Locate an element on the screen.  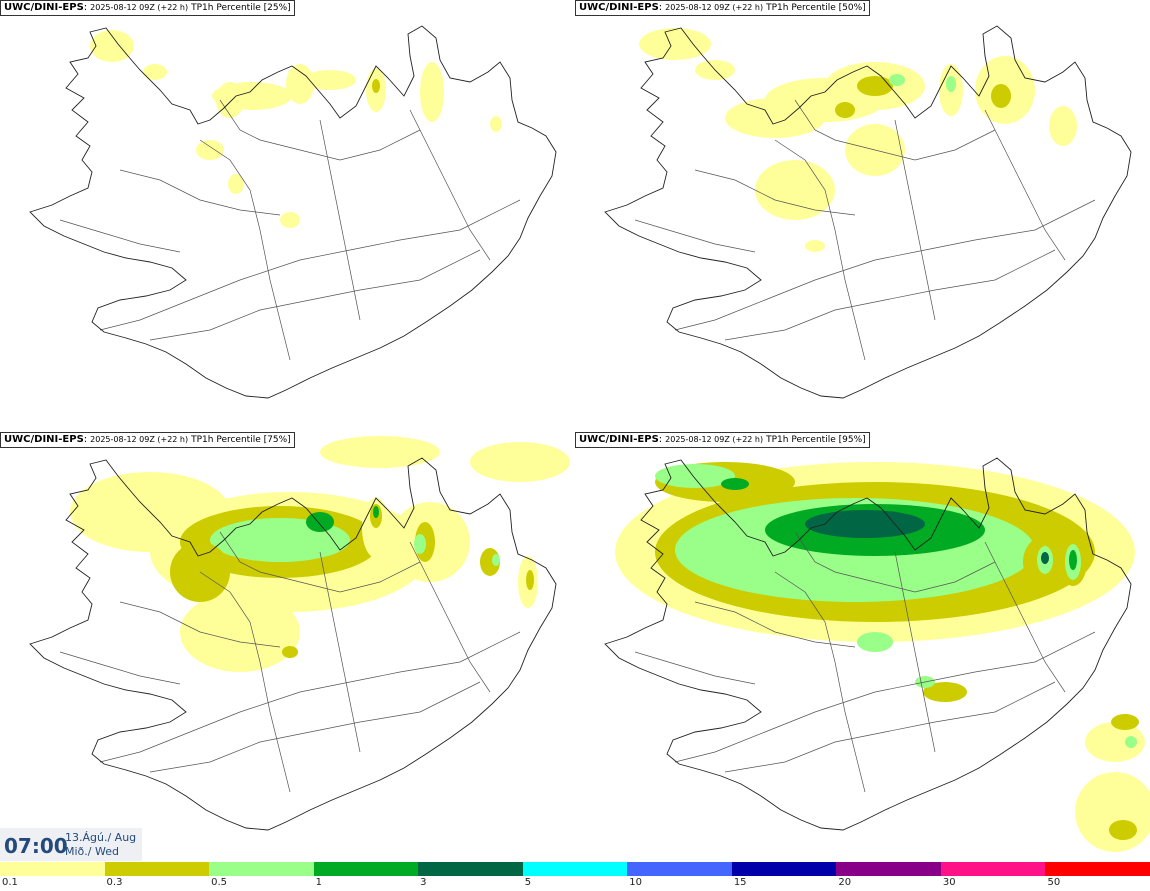
precipitation-colorbar is located at coordinates (575, 869).